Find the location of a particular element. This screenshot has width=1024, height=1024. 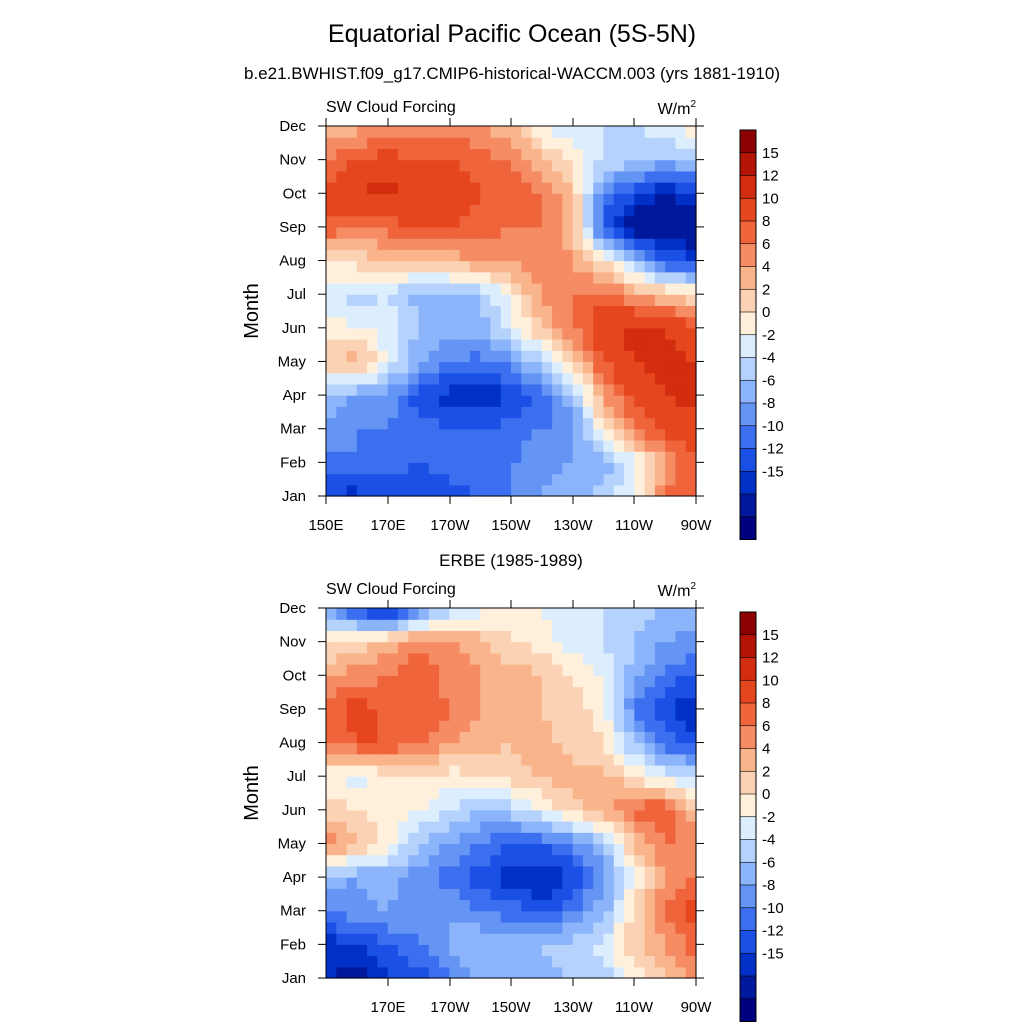

colorbar-label: 12 is located at coordinates (770, 176).